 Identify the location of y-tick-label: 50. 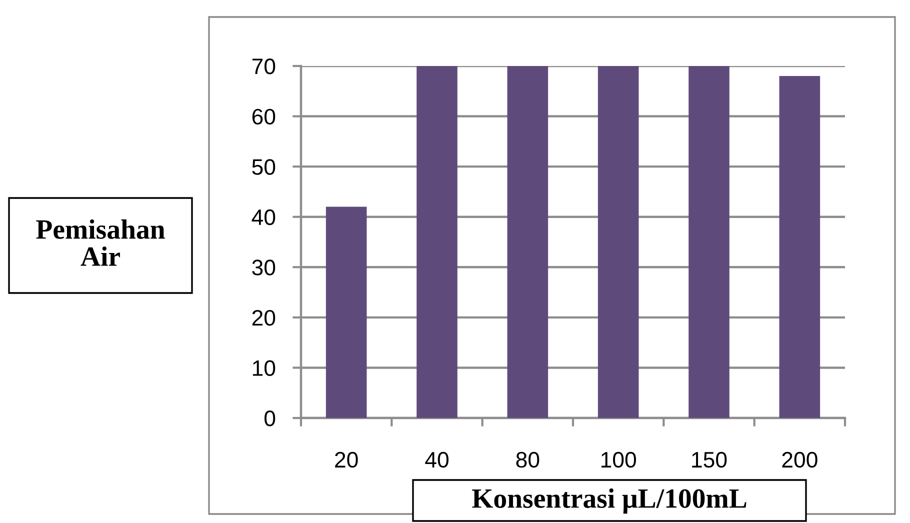
(264, 167).